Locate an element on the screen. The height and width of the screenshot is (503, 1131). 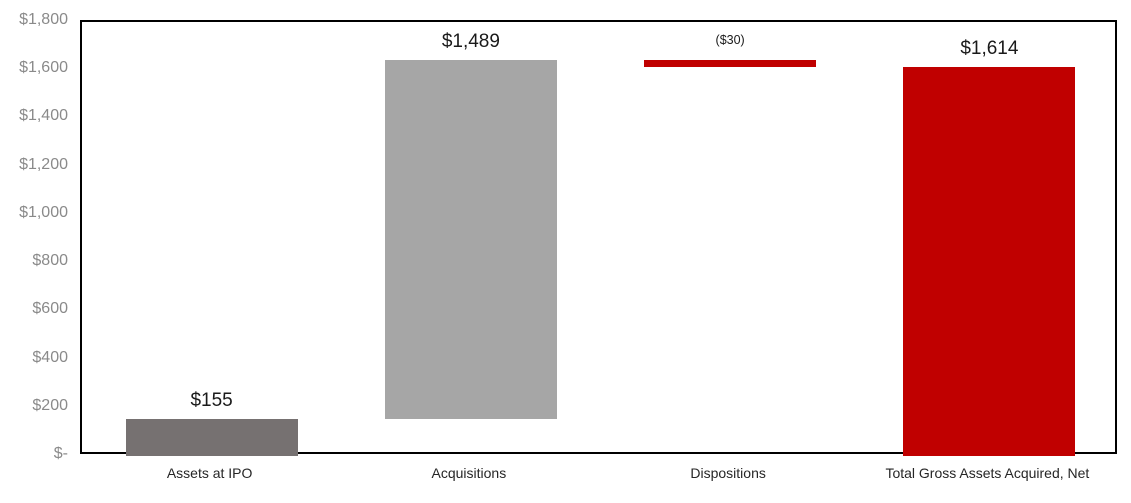
bar-total-gross-assets-acquired-net is located at coordinates (989, 261).